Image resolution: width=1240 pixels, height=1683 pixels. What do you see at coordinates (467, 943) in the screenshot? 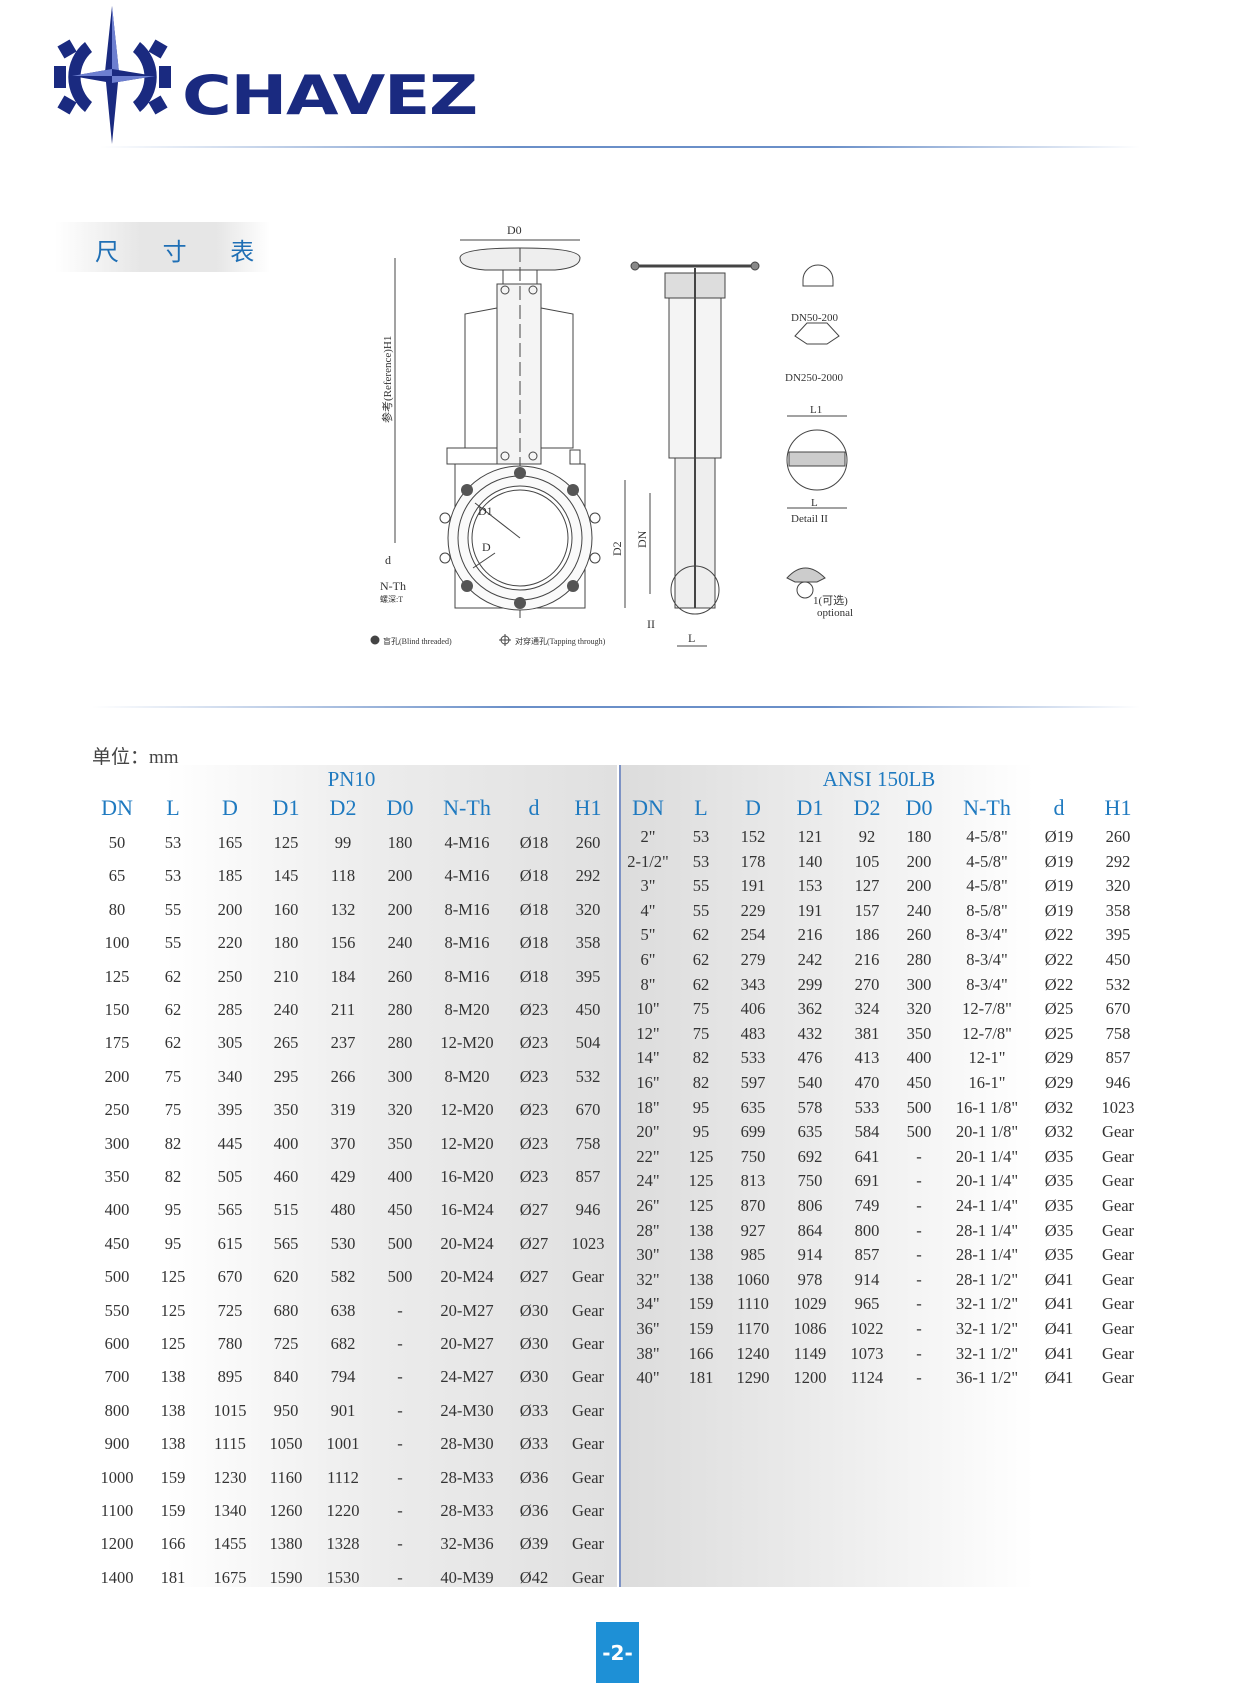
I see `cell-n-th: 8-M16` at bounding box center [467, 943].